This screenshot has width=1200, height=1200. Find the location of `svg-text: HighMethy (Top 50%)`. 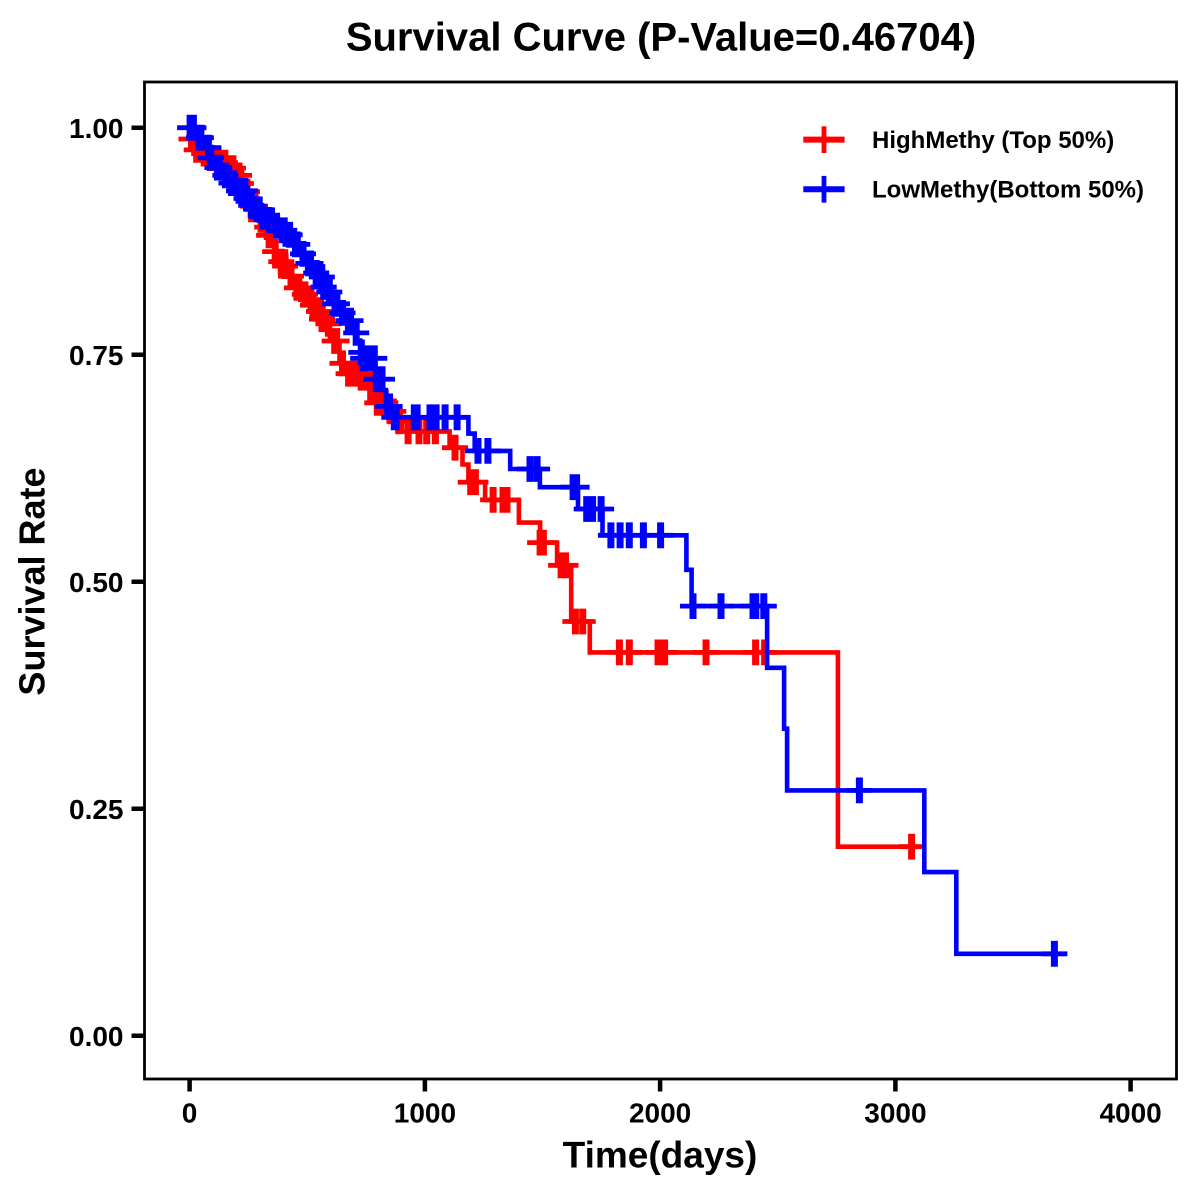

svg-text: HighMethy (Top 50%) is located at coordinates (993, 140).